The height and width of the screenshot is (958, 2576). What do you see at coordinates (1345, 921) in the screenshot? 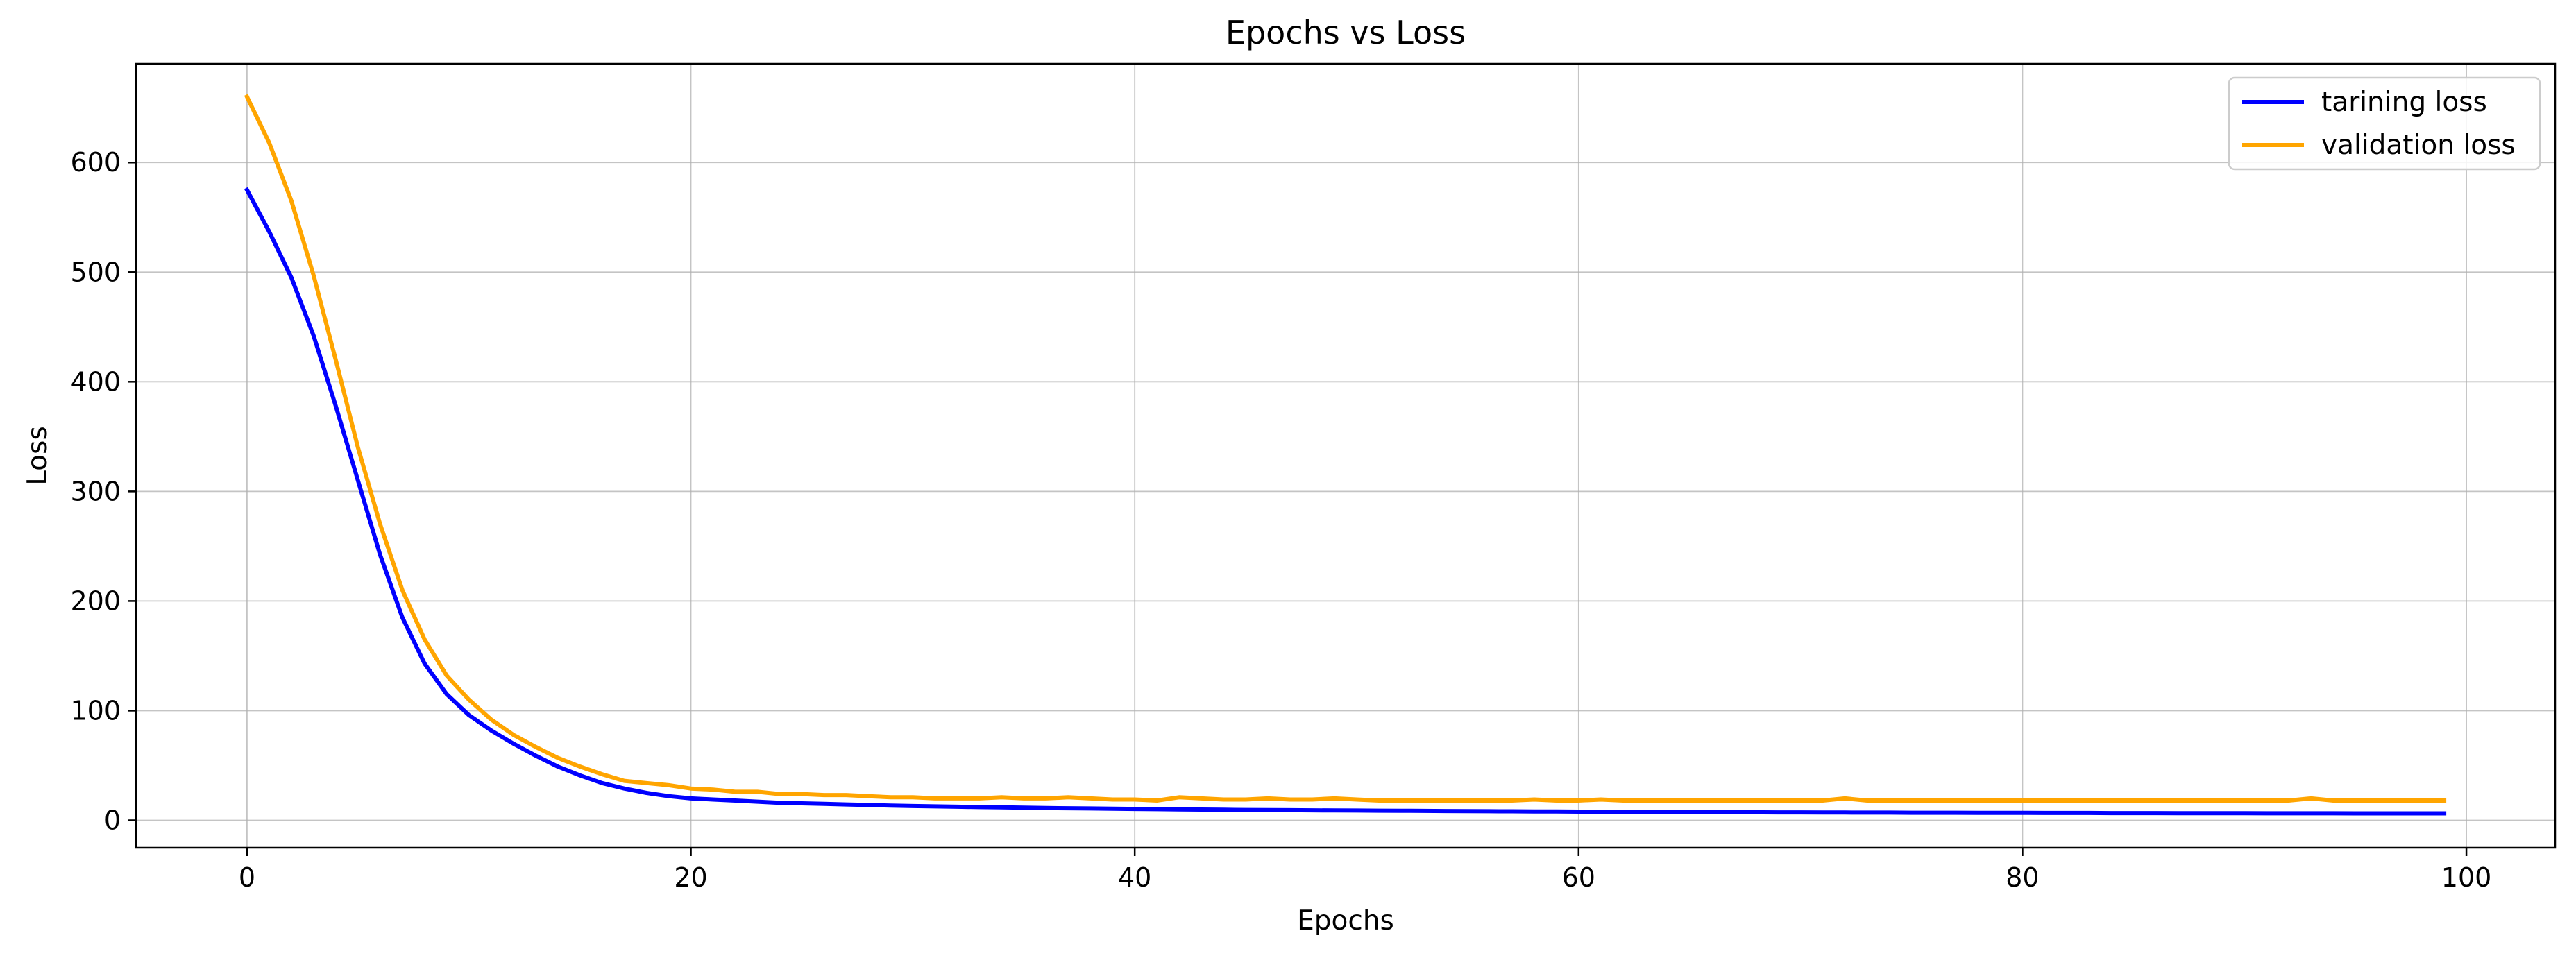
I see `x-axis-label: Epochs` at bounding box center [1345, 921].